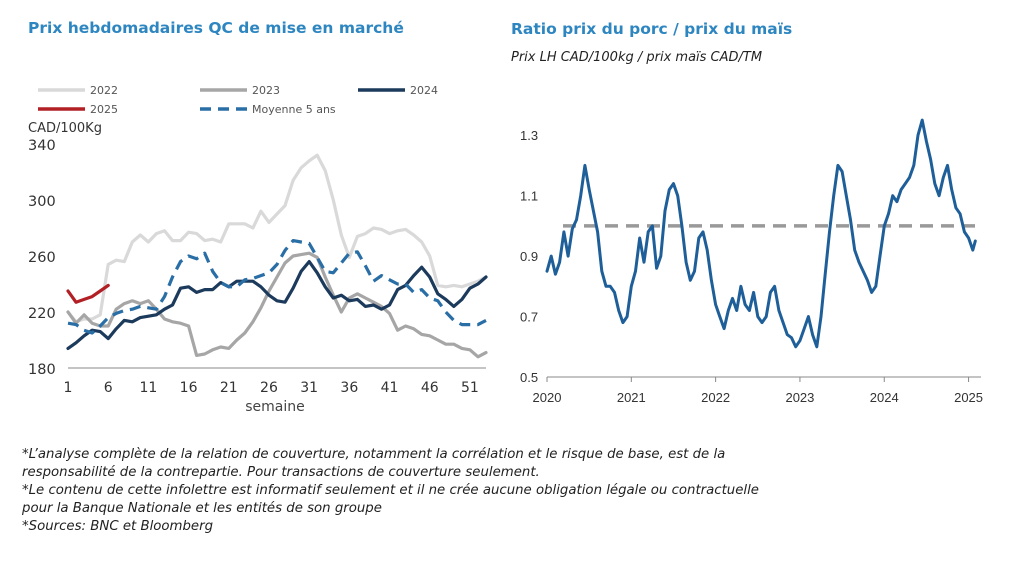  I want to click on y-tick-label: 180, so click(42, 370).